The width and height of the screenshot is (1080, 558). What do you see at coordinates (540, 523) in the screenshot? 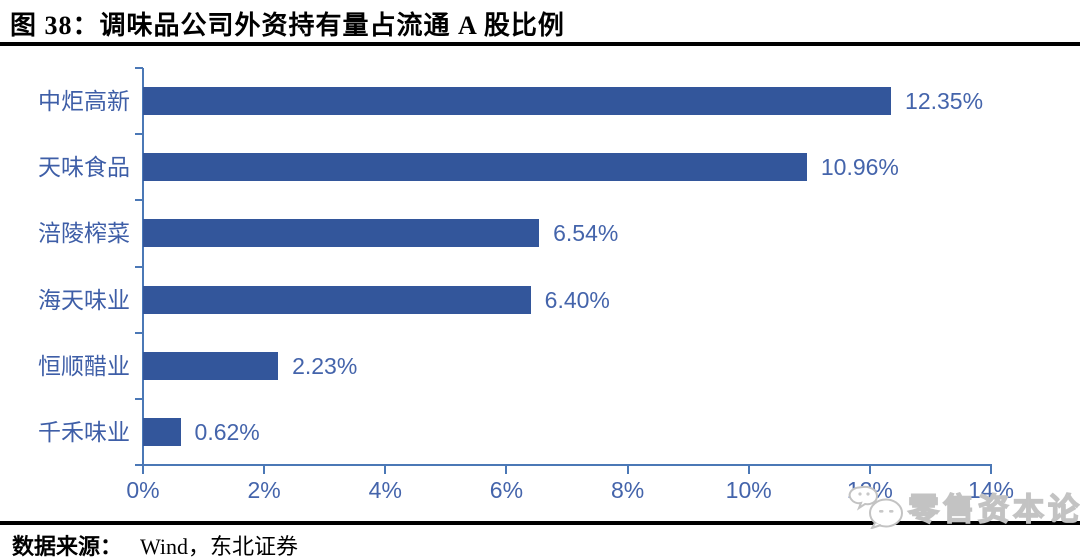
I see `bottom-divider-line` at bounding box center [540, 523].